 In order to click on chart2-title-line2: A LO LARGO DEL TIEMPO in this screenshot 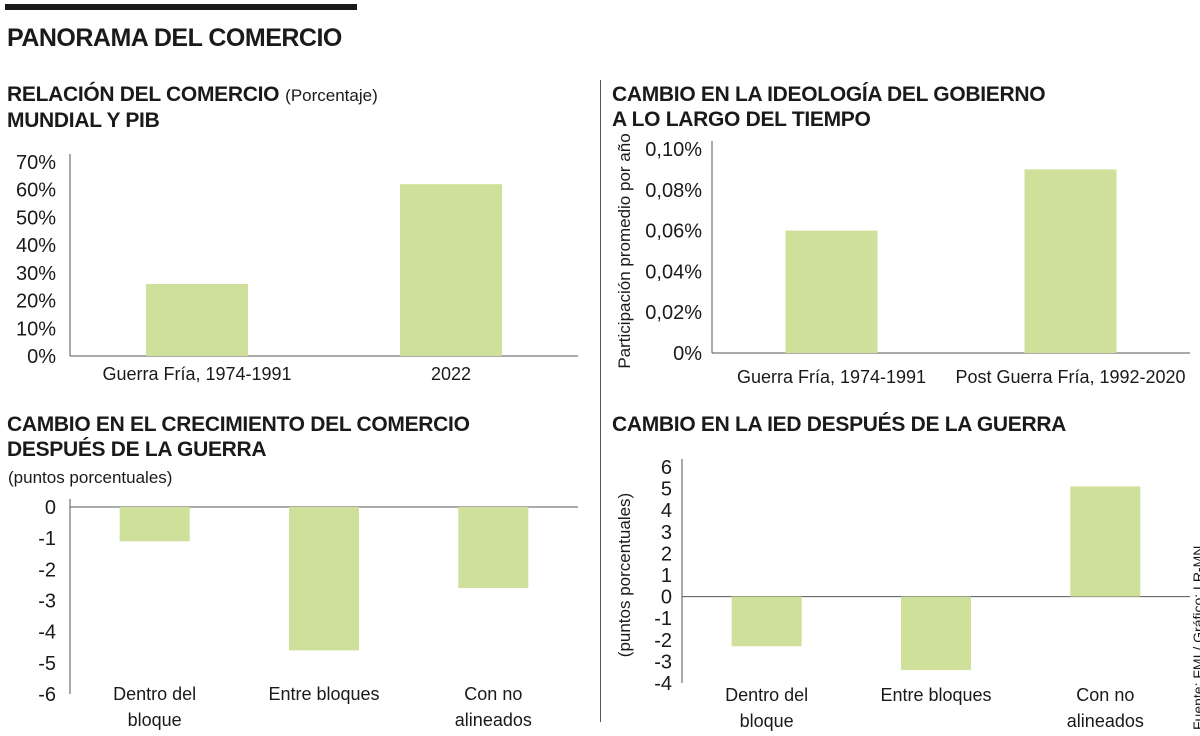, I will do `click(741, 119)`.